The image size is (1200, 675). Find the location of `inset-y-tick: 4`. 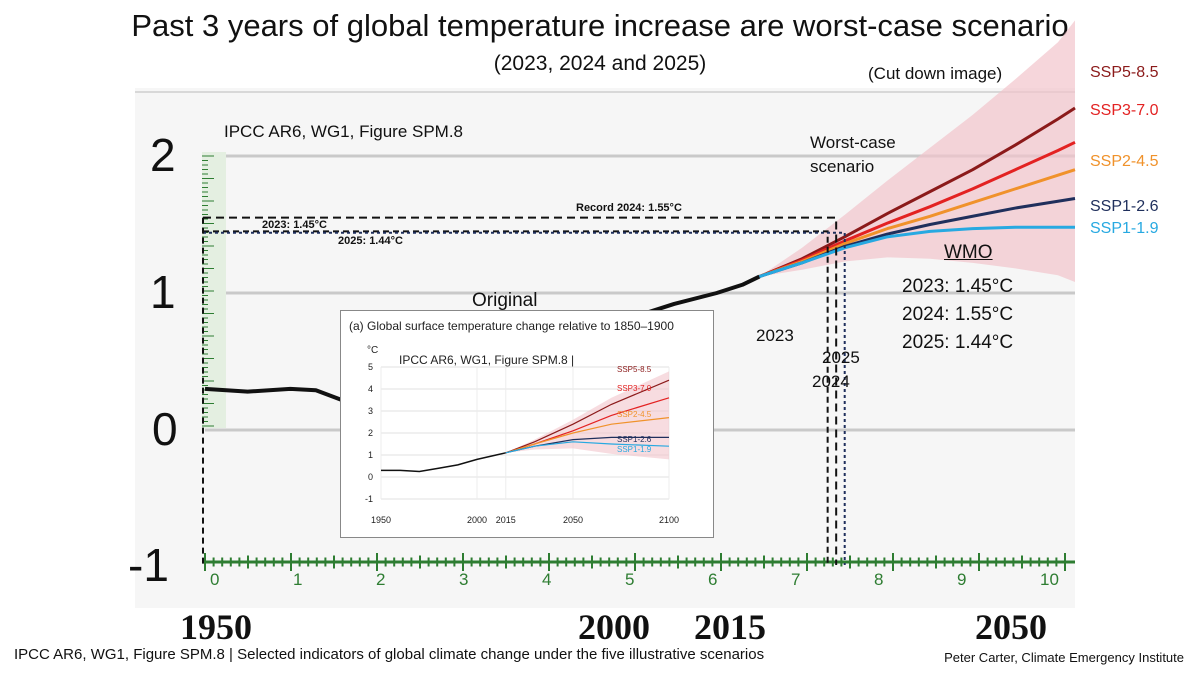

inset-y-tick: 4 is located at coordinates (370, 389).